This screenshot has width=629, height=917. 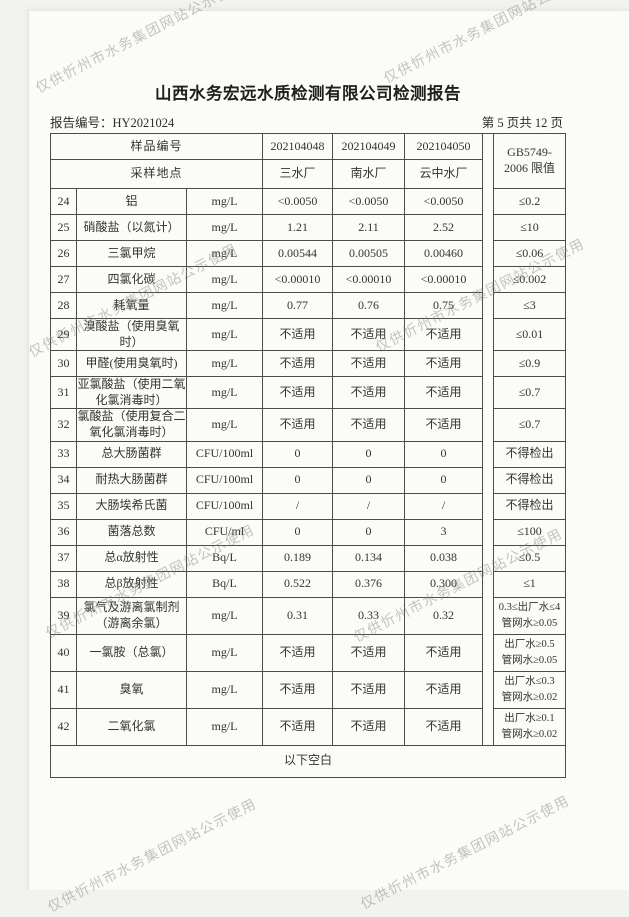 What do you see at coordinates (297, 253) in the screenshot?
I see `value-sample-1: 0.00544` at bounding box center [297, 253].